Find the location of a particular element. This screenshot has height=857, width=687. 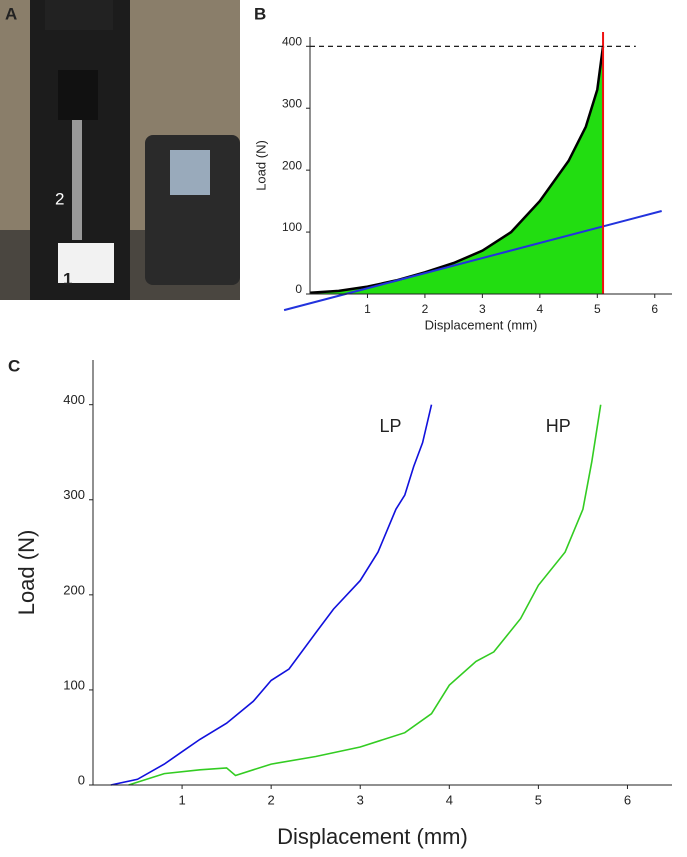

photo-grip is located at coordinates (78, 95).